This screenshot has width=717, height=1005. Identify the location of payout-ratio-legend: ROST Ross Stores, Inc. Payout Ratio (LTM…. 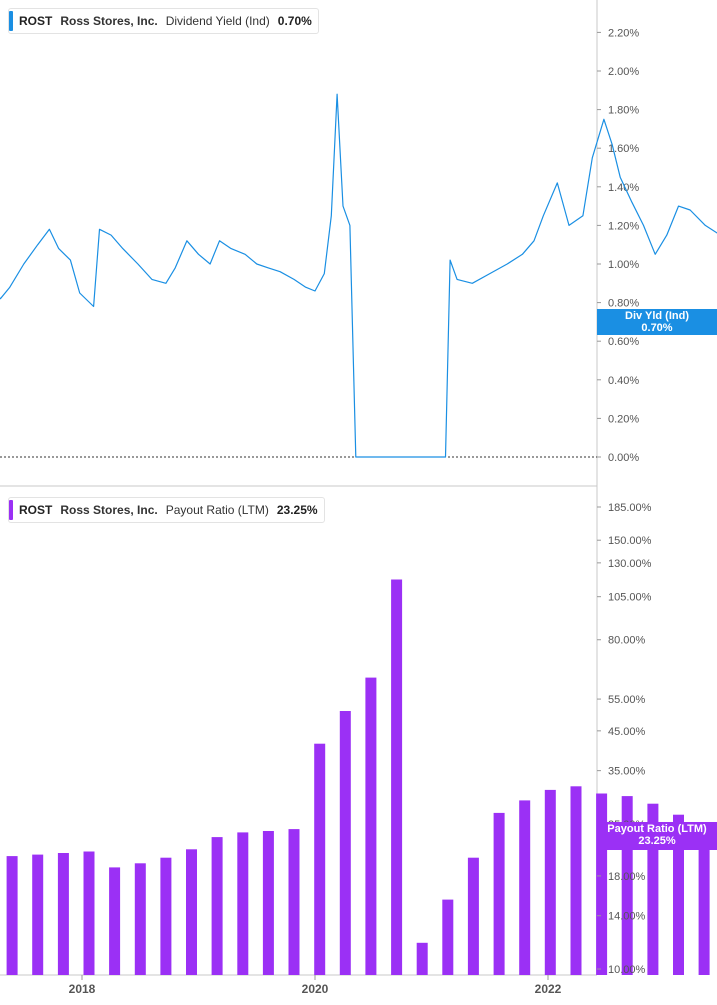
(166, 510).